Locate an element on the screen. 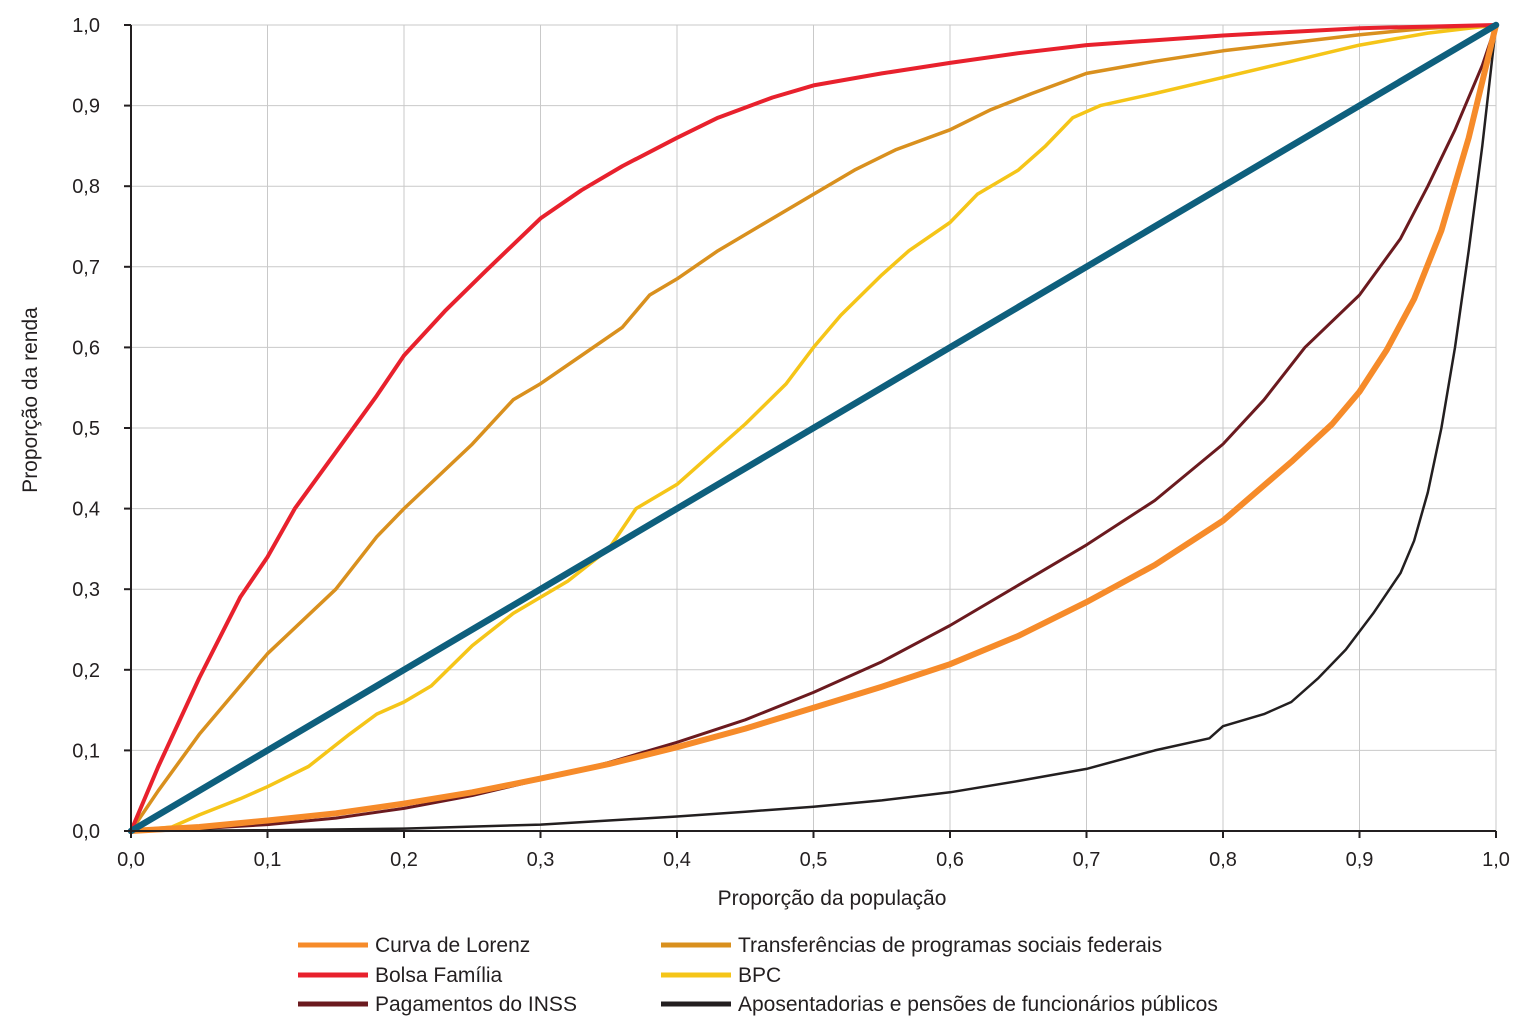 Image resolution: width=1516 pixels, height=1018 pixels. y-tick-label: 0,5 is located at coordinates (86, 429).